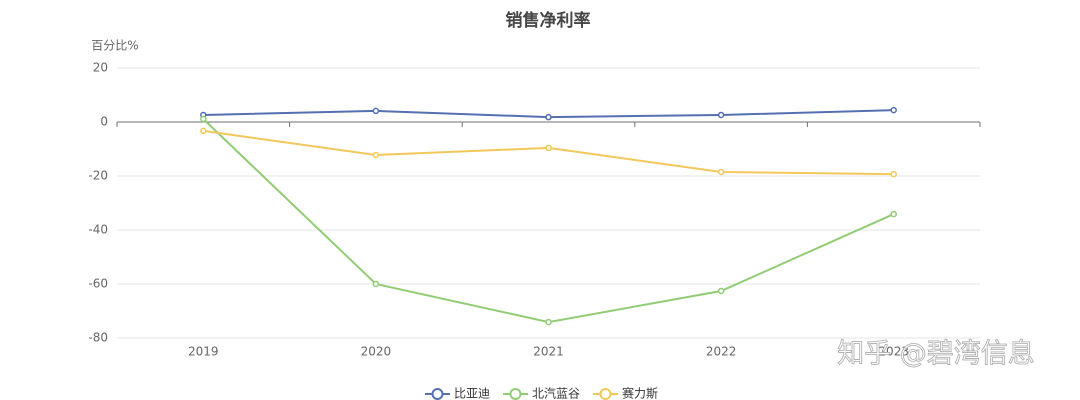 This screenshot has height=400, width=1080. What do you see at coordinates (114, 46) in the screenshot?
I see `y-axis-label: 百分比%` at bounding box center [114, 46].